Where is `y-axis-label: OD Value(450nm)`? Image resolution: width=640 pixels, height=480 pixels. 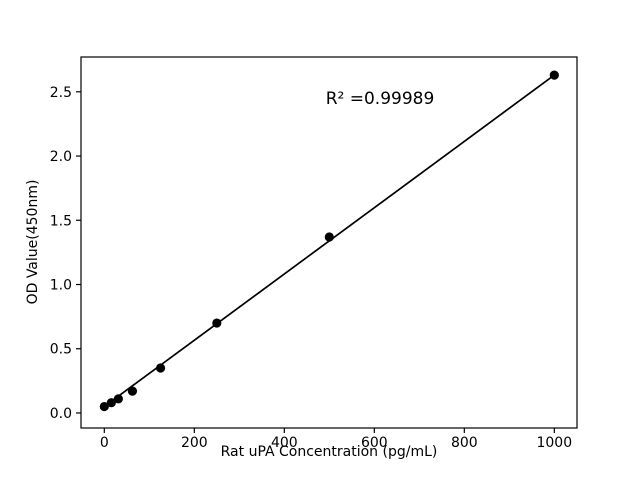 y-axis-label: OD Value(450nm) is located at coordinates (33, 242).